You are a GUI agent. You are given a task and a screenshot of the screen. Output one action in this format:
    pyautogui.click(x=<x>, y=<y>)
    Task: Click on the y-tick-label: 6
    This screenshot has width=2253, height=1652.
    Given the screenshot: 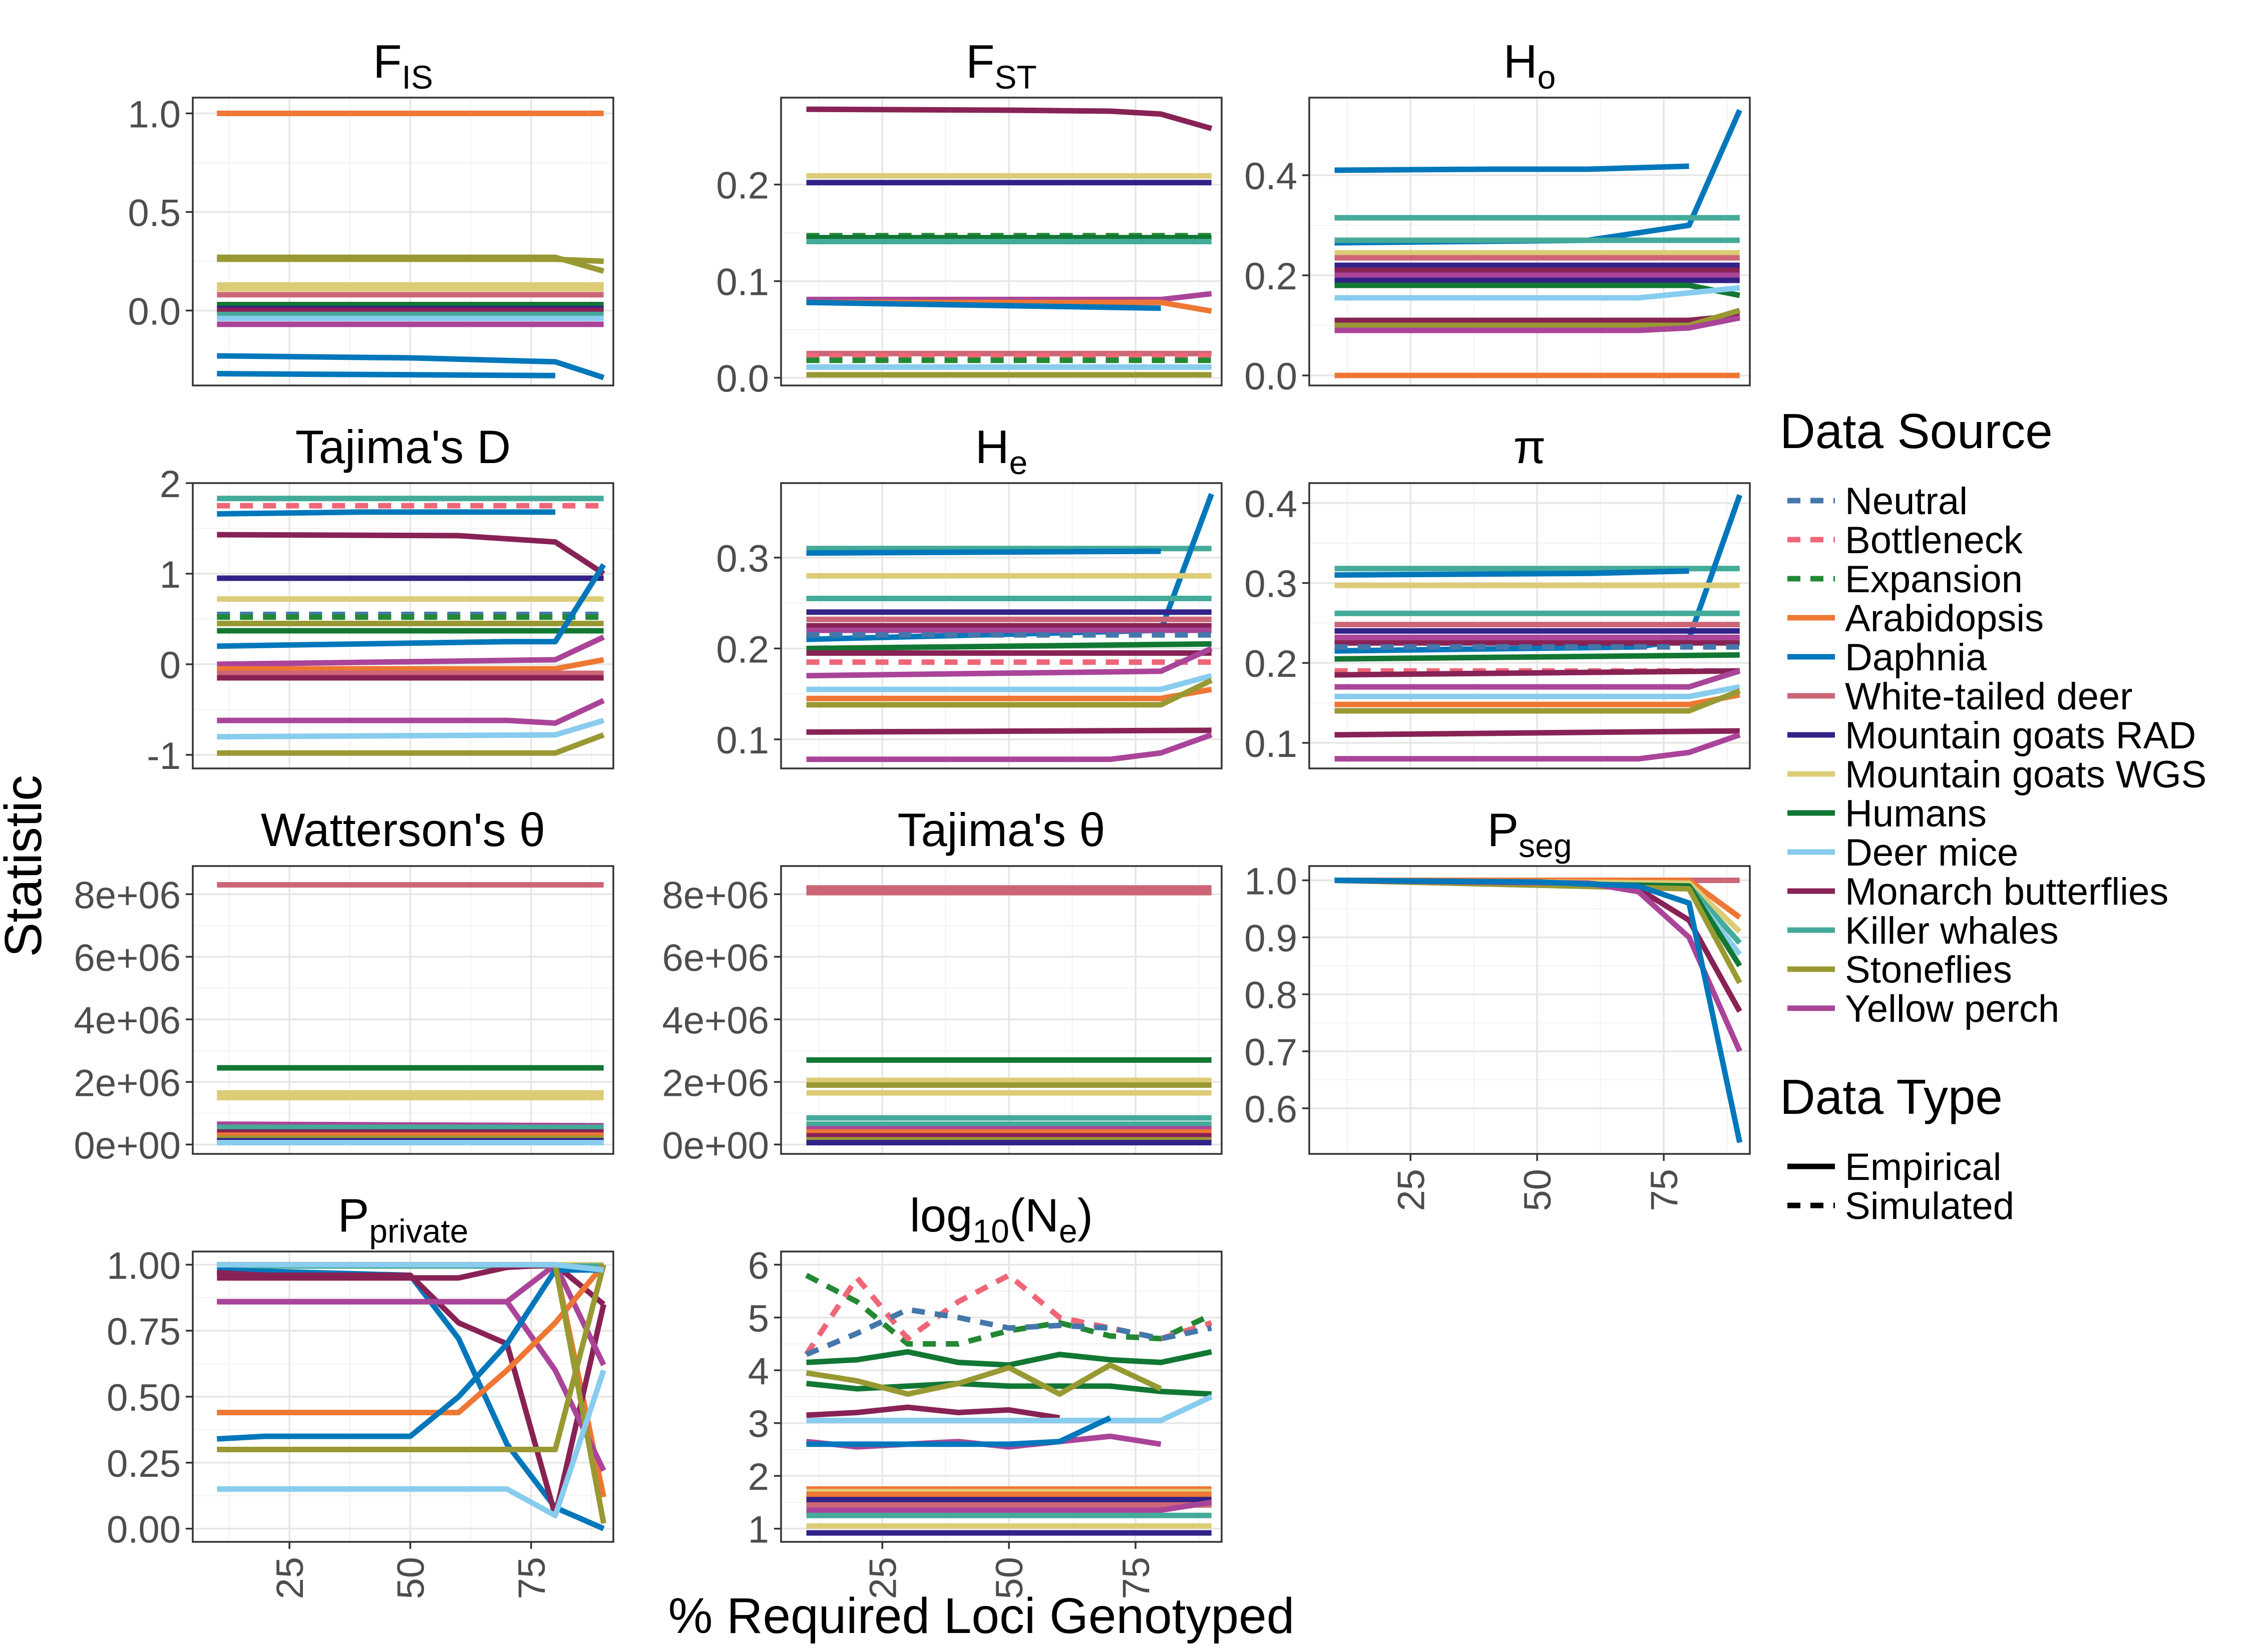 What is the action you would take?
    pyautogui.click(x=759, y=1266)
    